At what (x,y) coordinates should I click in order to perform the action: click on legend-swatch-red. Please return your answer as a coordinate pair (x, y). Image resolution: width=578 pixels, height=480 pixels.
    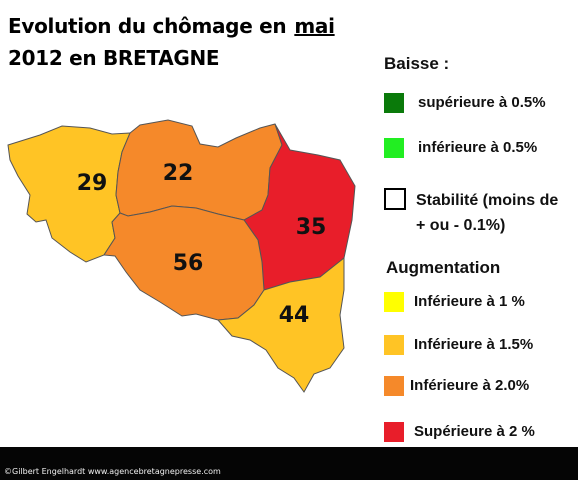
    Looking at the image, I should click on (394, 432).